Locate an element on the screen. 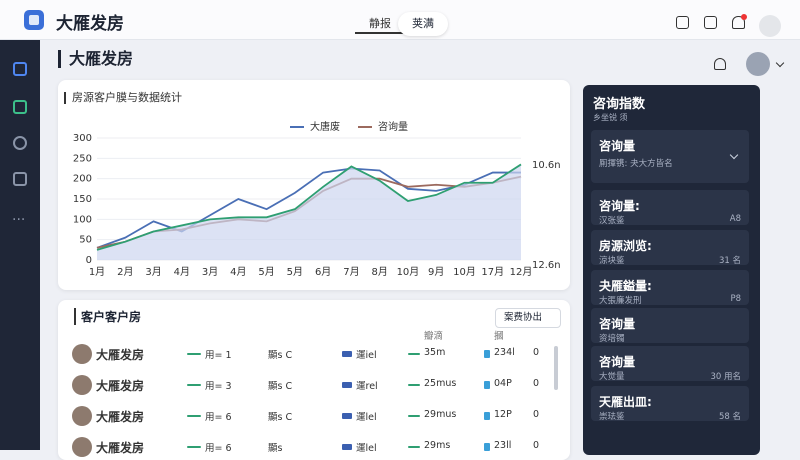  sidebar: ··· is located at coordinates (20, 245).